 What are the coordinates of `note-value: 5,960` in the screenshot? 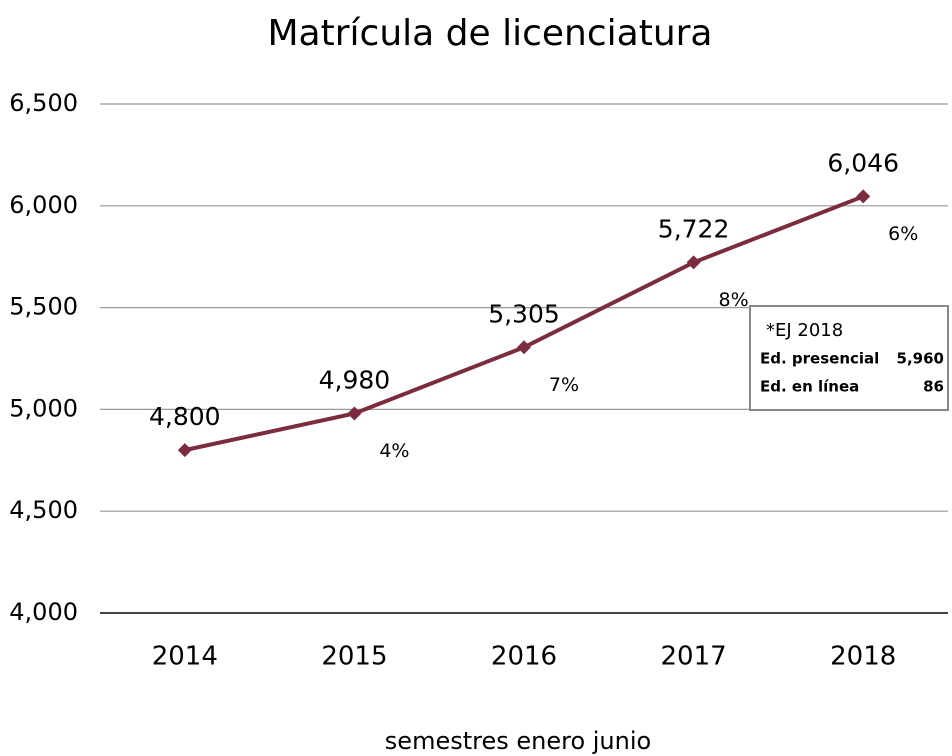 It's located at (920, 359).